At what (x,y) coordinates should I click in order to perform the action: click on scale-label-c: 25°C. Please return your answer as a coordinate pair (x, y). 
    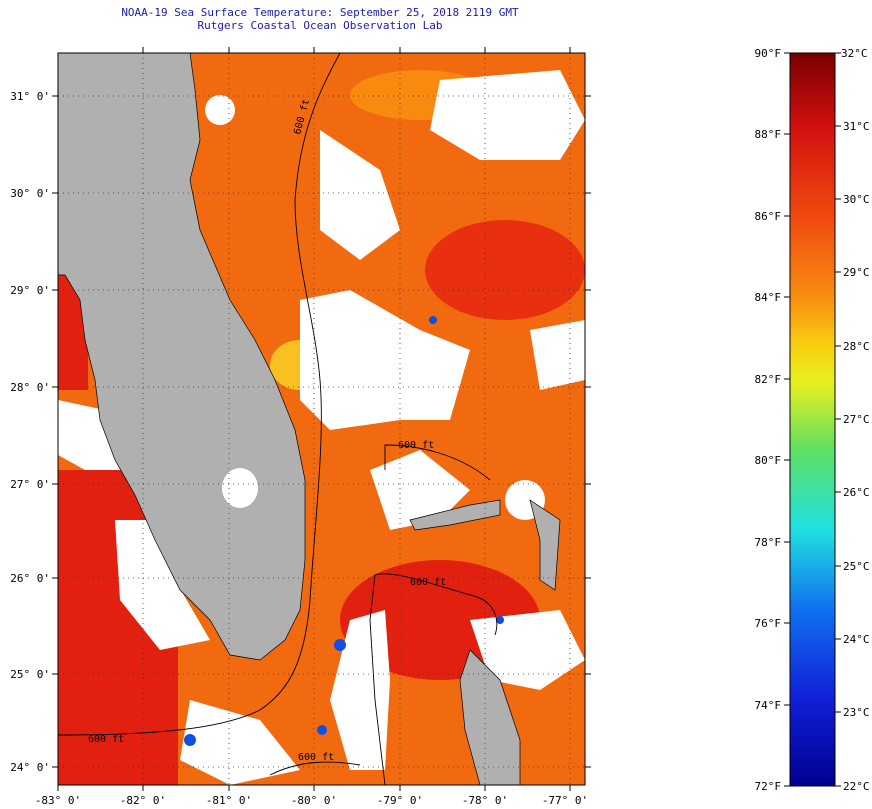
    Looking at the image, I should click on (856, 566).